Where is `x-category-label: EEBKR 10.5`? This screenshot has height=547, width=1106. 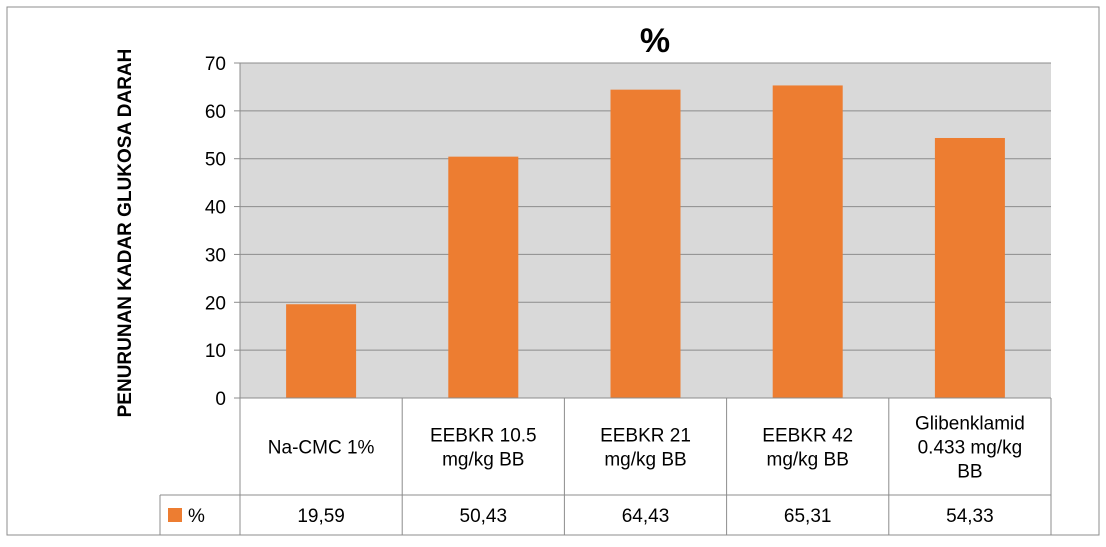
x-category-label: EEBKR 10.5 is located at coordinates (483, 436).